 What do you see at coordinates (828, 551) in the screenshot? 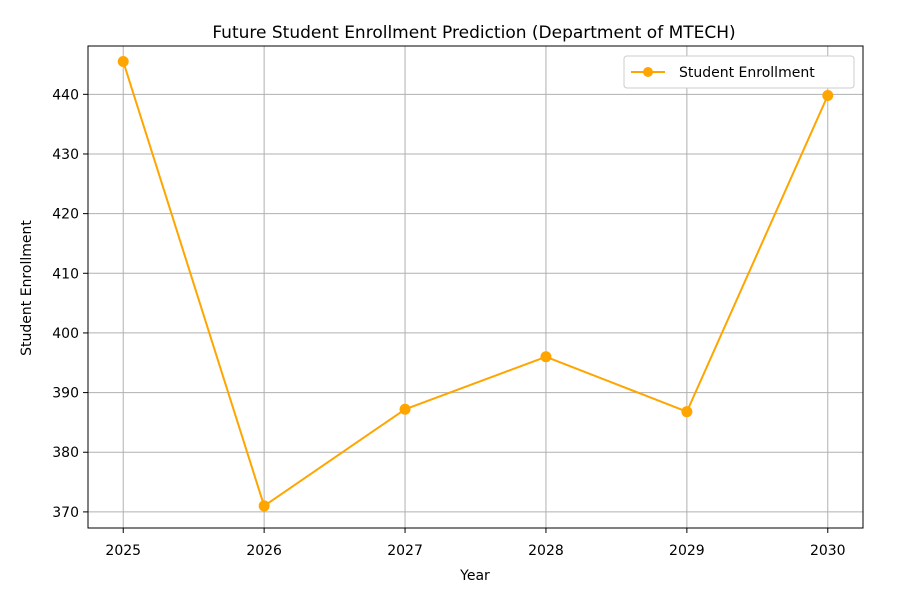
I see `x-tick-label: 2030` at bounding box center [828, 551].